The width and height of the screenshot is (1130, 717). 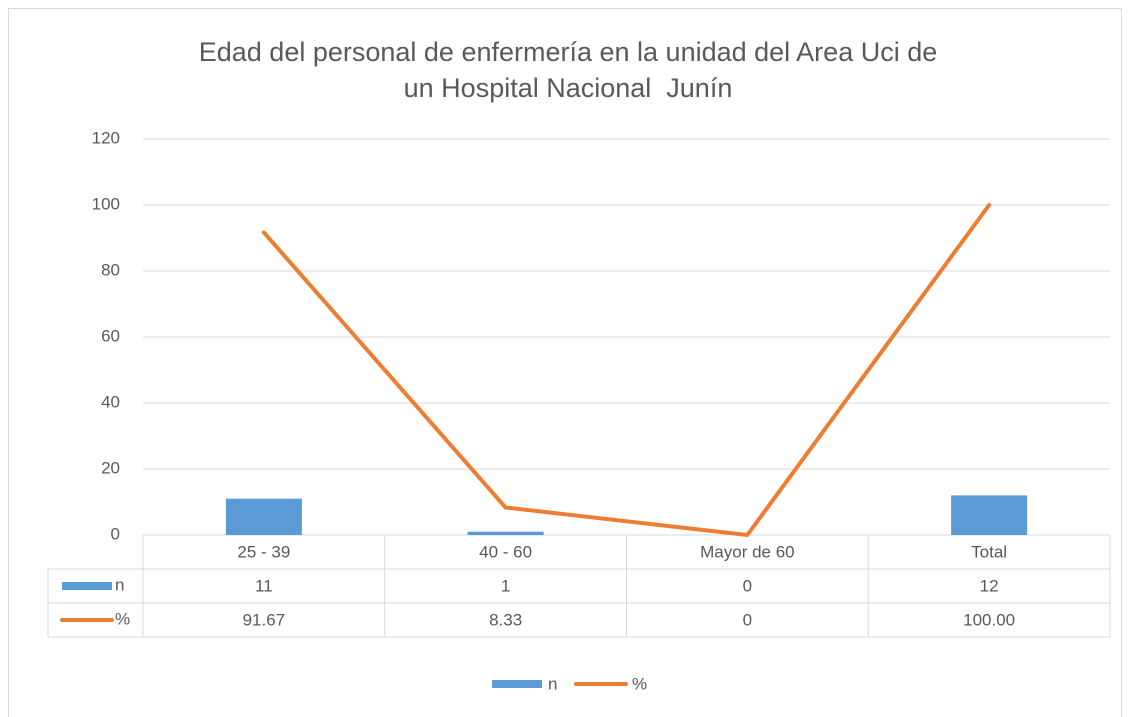 What do you see at coordinates (264, 619) in the screenshot?
I see `table-cell: 91.67` at bounding box center [264, 619].